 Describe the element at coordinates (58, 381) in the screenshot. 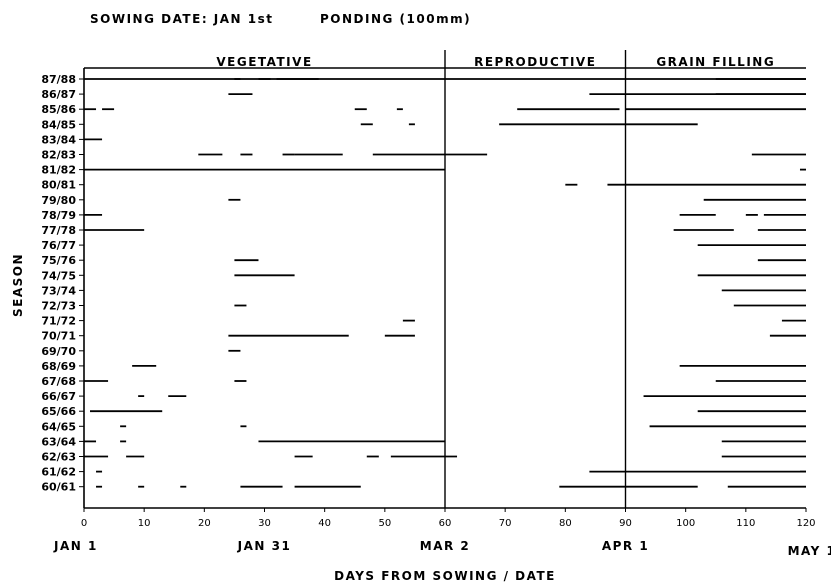

I see `y-tick-label: 67/68` at that location.